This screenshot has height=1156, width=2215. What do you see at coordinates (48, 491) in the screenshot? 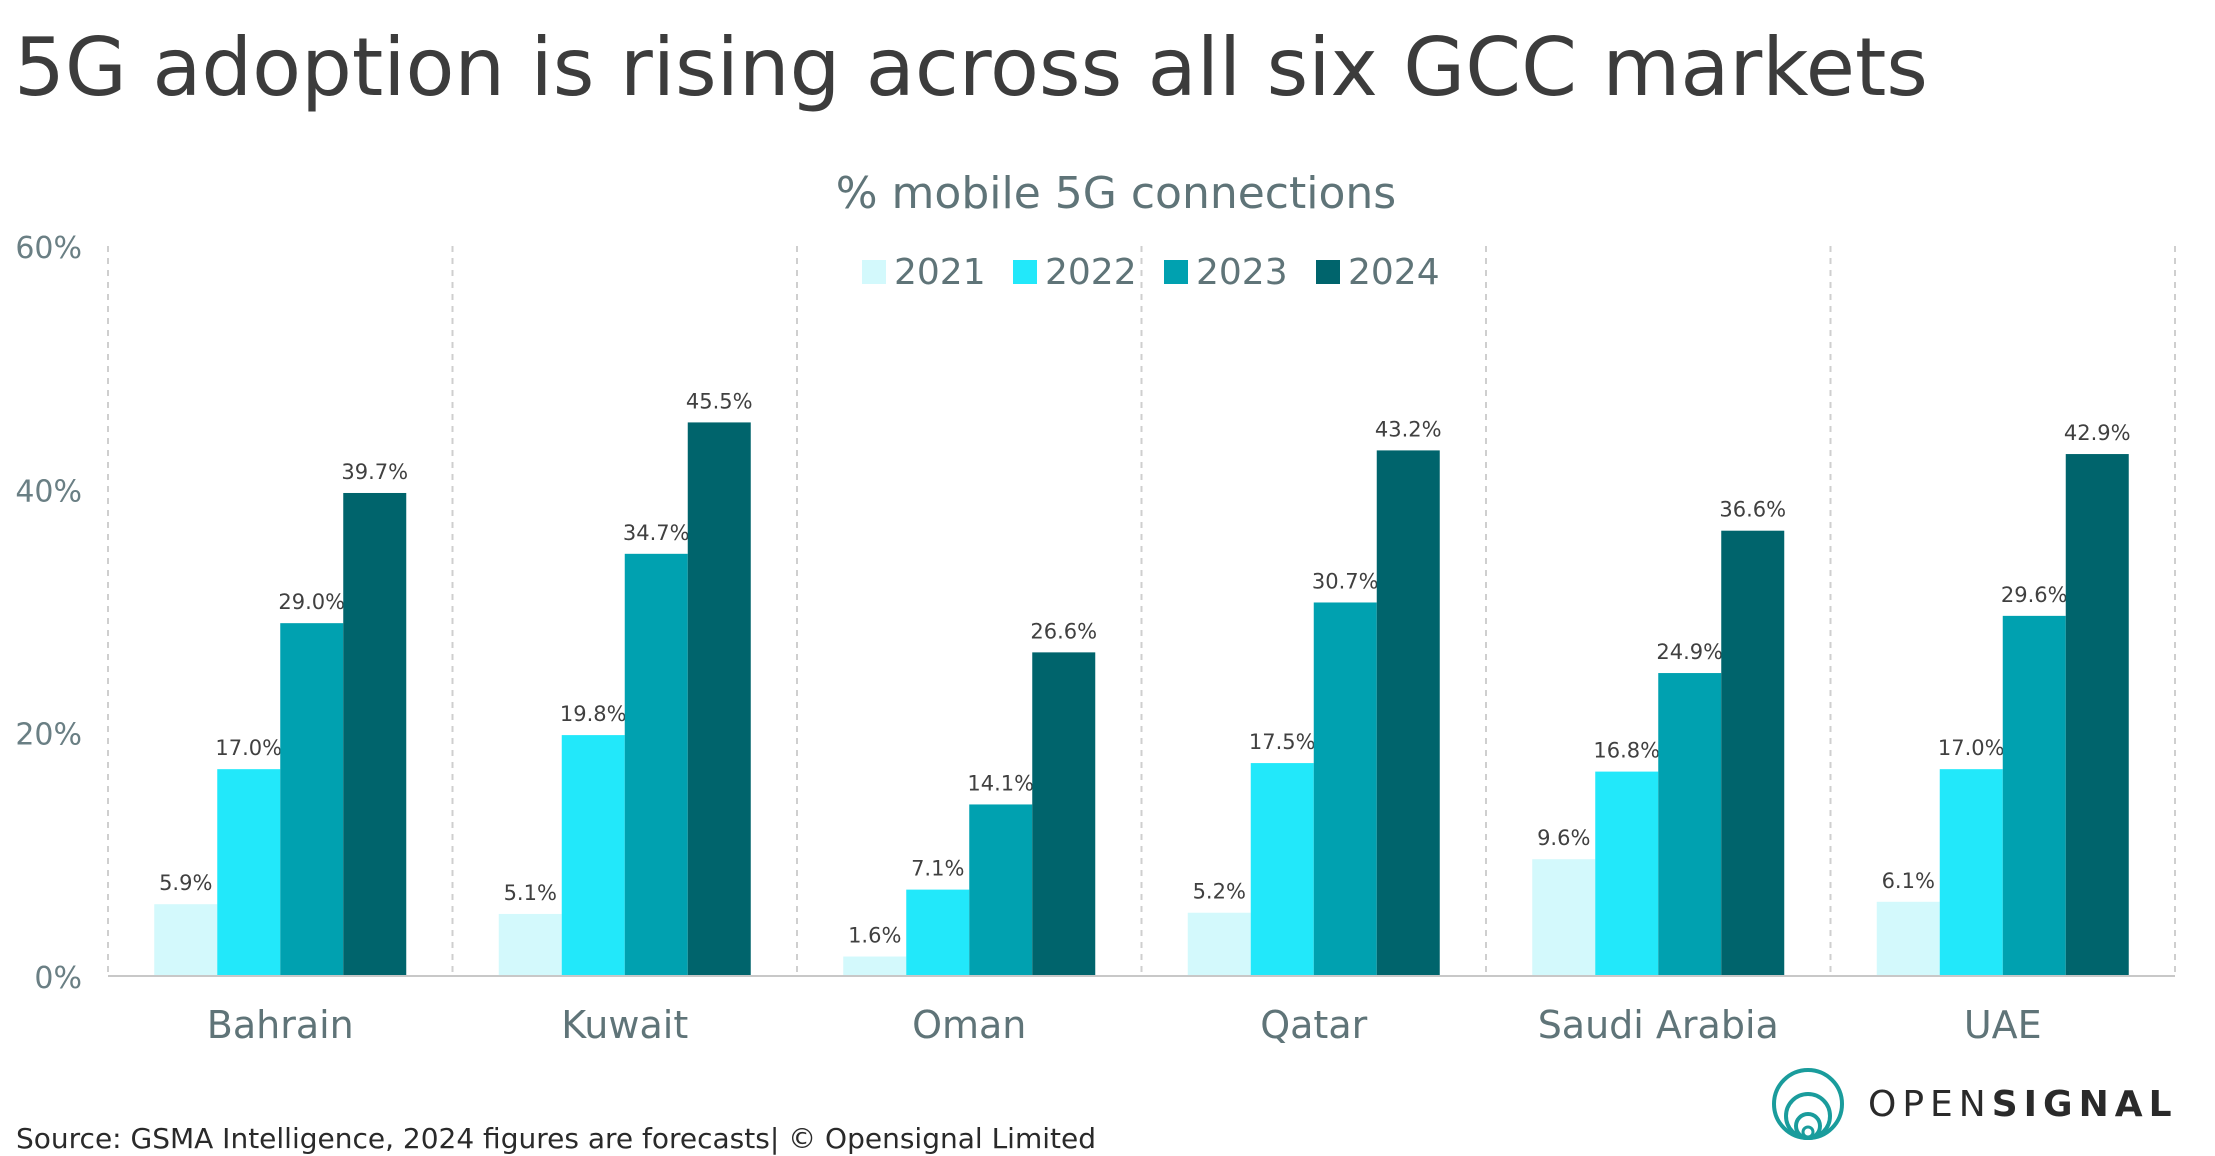
I see `y-tick-label: 40%` at bounding box center [48, 491].